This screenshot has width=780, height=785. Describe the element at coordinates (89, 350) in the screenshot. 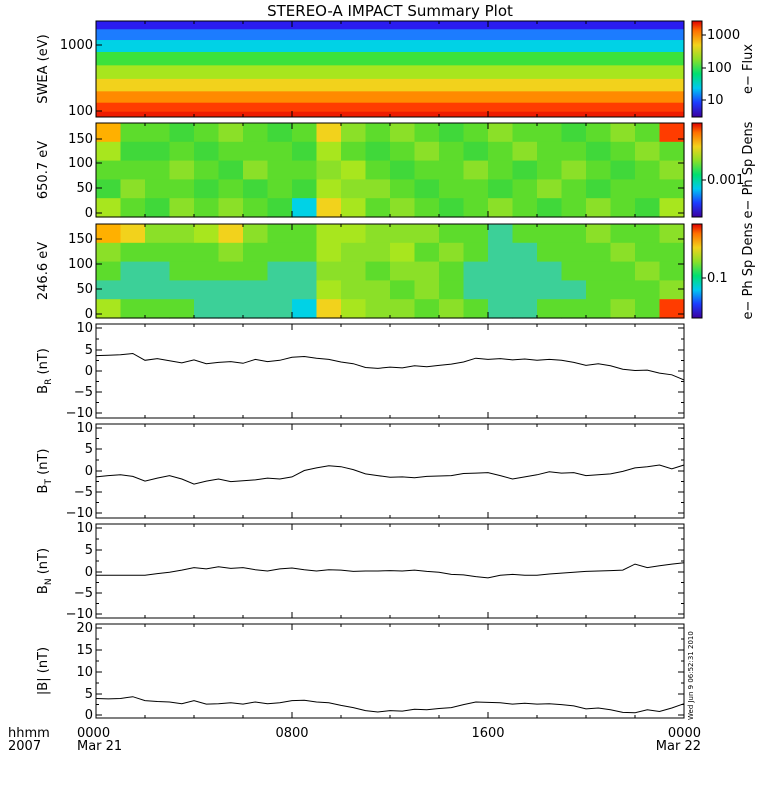

I see `y-tick-label: 5` at that location.